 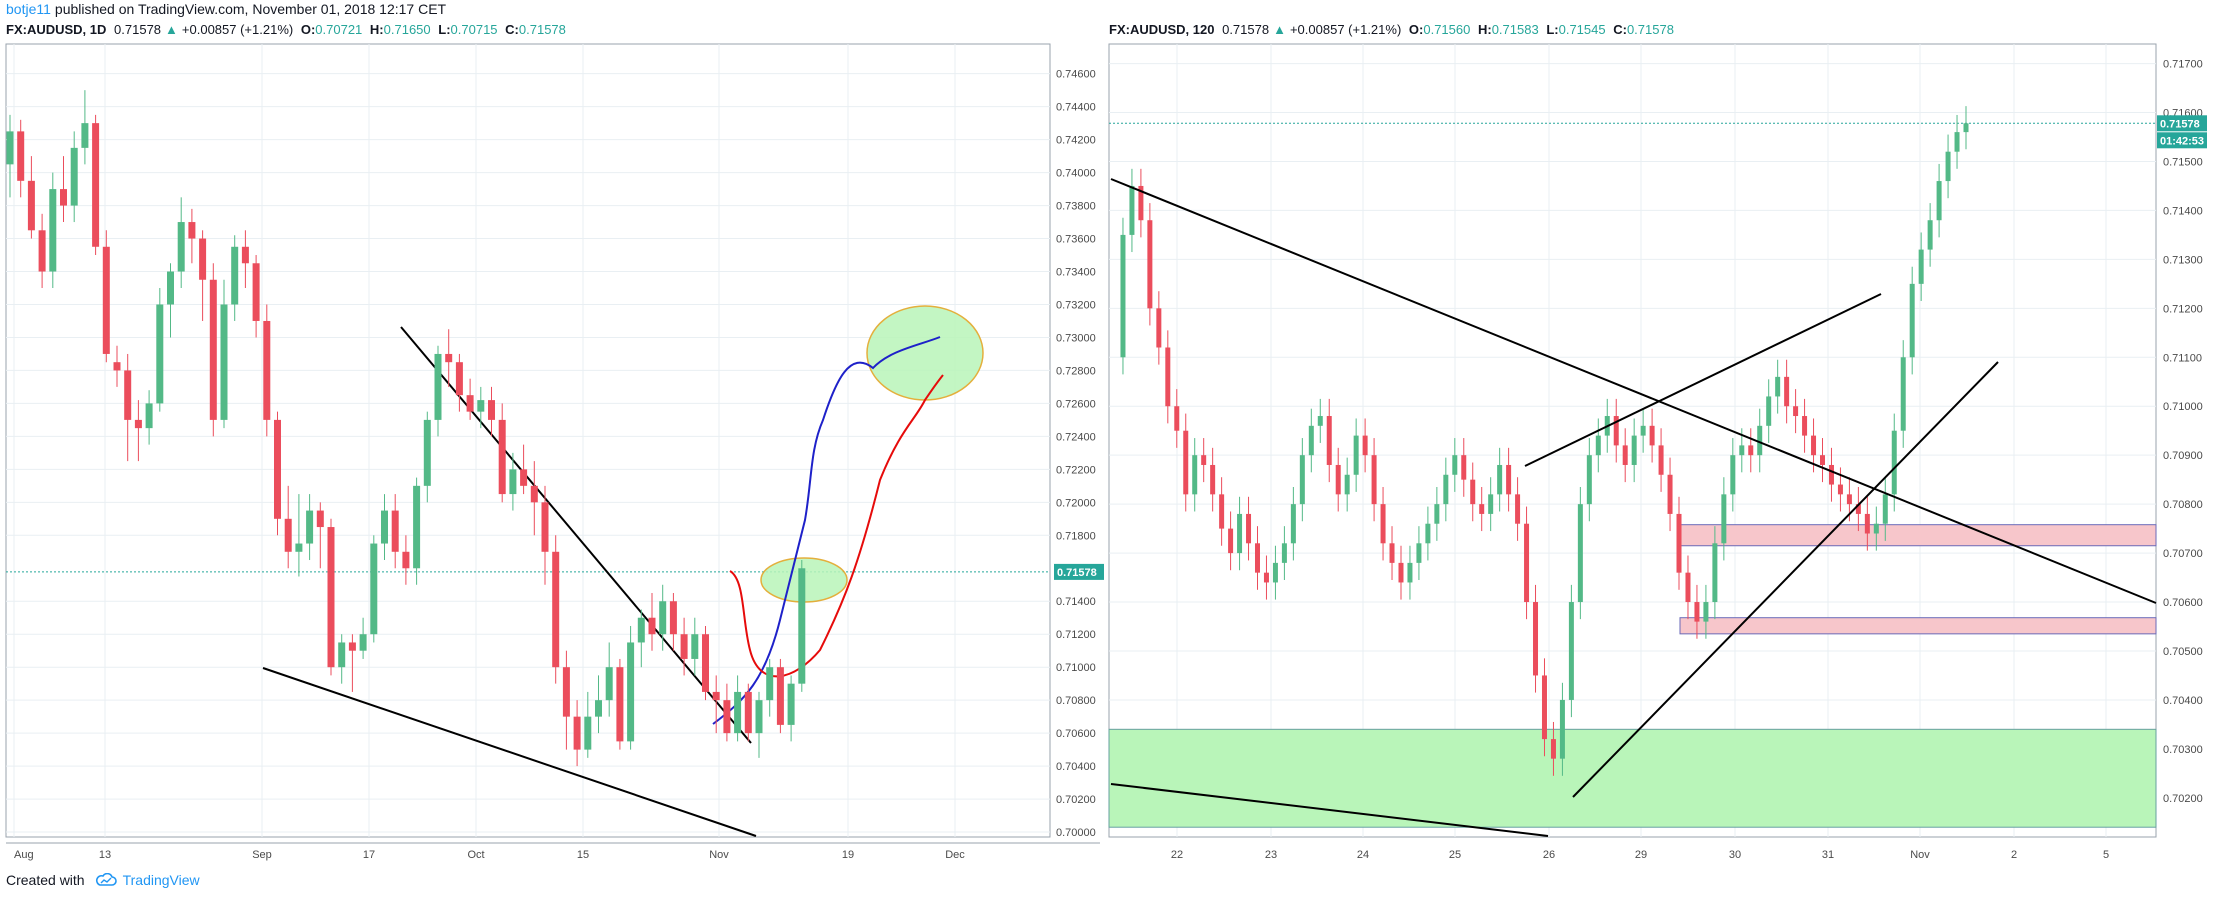 I want to click on left-c-label: C:, so click(x=512, y=29).